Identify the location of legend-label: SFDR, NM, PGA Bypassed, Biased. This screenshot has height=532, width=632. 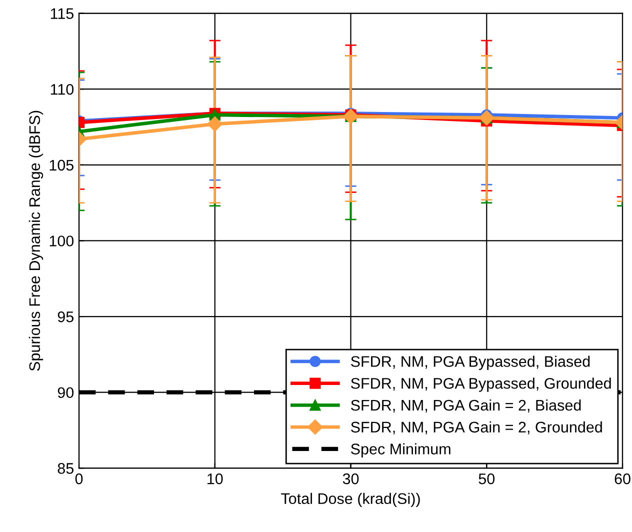
(470, 363).